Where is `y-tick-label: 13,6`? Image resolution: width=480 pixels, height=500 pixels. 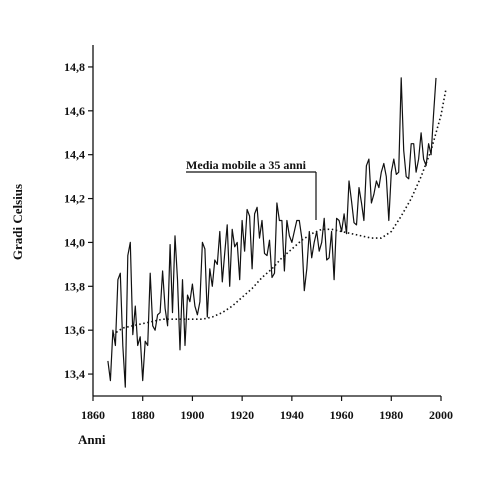
y-tick-label: 13,6 is located at coordinates (74, 330).